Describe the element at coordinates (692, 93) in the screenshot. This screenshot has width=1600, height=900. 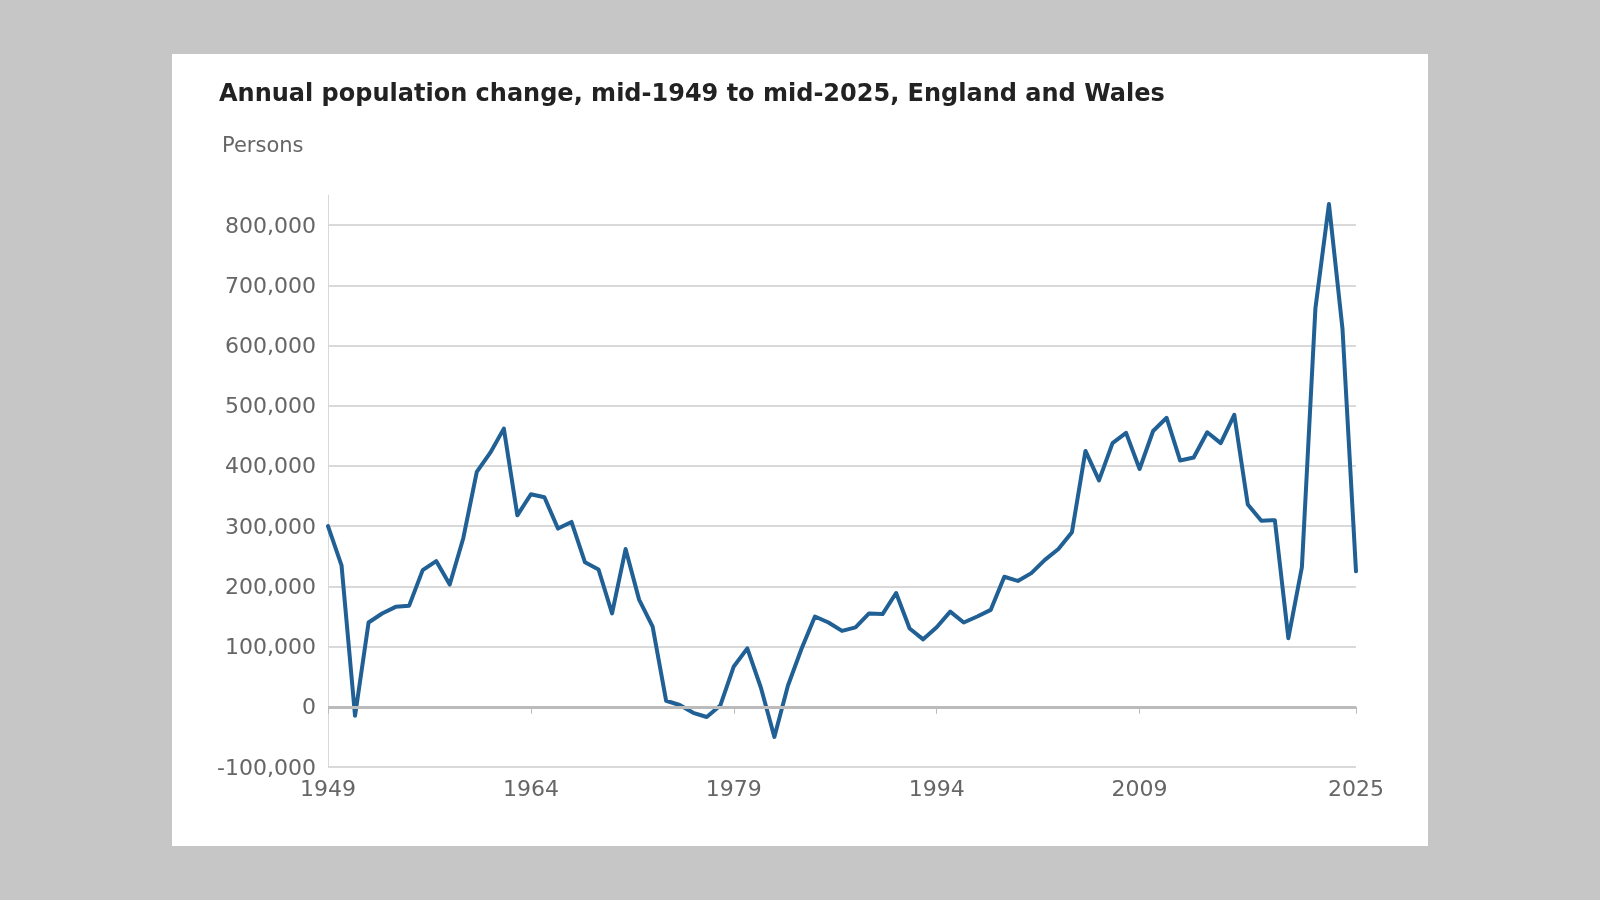
I see `chart-title: Annual population change, mid-1949 to mid-2025, England and Wales` at that location.